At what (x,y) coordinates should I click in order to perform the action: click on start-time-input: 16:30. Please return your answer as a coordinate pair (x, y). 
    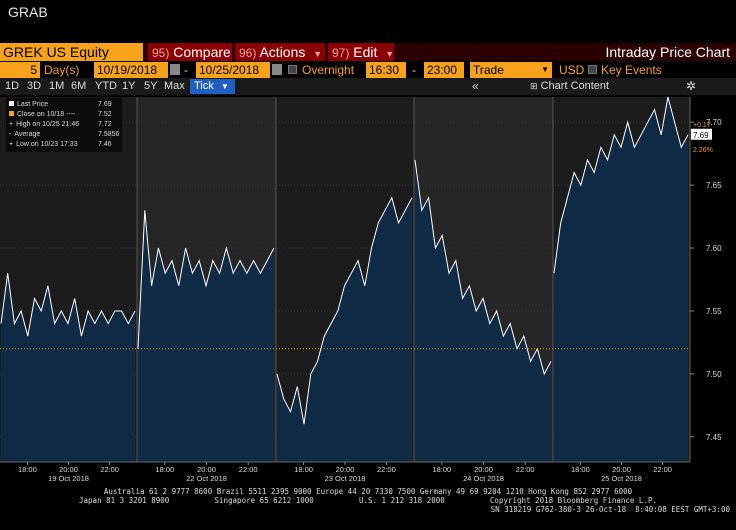
    Looking at the image, I should click on (386, 70).